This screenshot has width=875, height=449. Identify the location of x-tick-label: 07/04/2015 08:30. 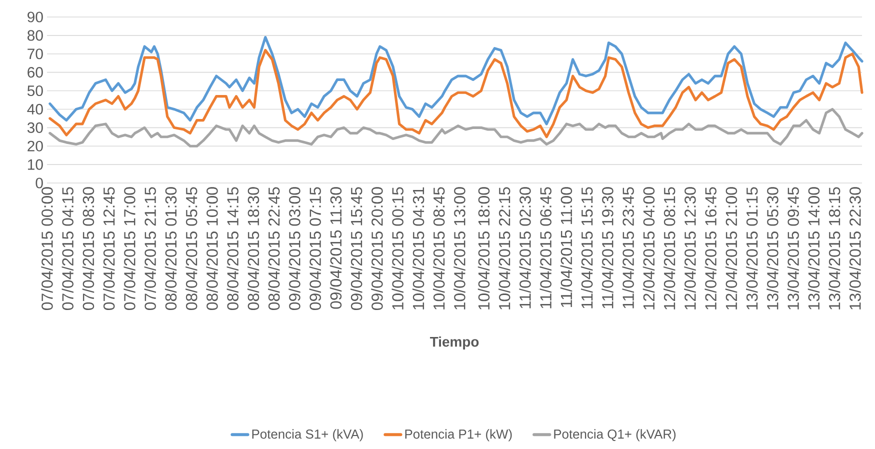
(88, 248).